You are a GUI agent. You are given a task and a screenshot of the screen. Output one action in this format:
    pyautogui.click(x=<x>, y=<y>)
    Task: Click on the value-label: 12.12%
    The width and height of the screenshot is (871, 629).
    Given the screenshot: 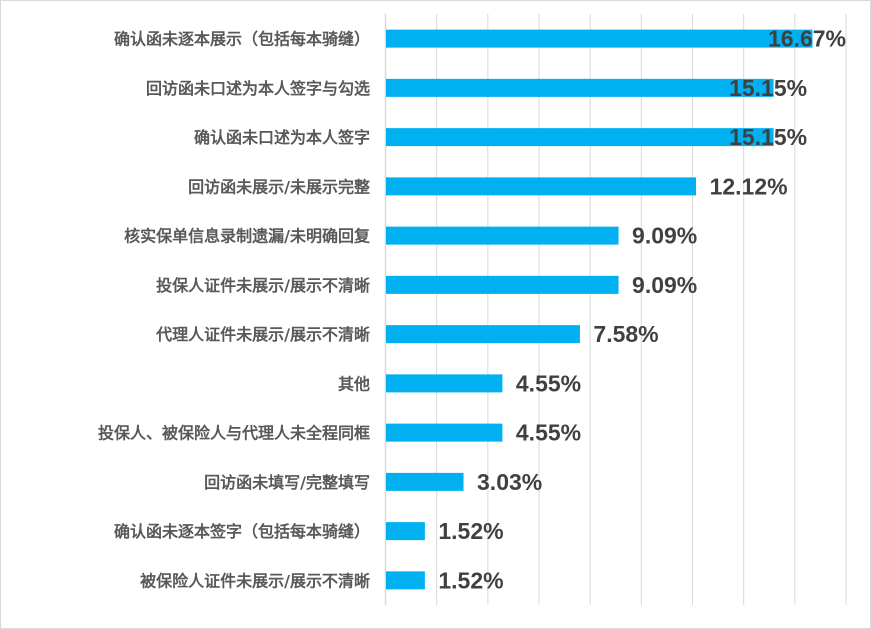 What is the action you would take?
    pyautogui.click(x=749, y=186)
    